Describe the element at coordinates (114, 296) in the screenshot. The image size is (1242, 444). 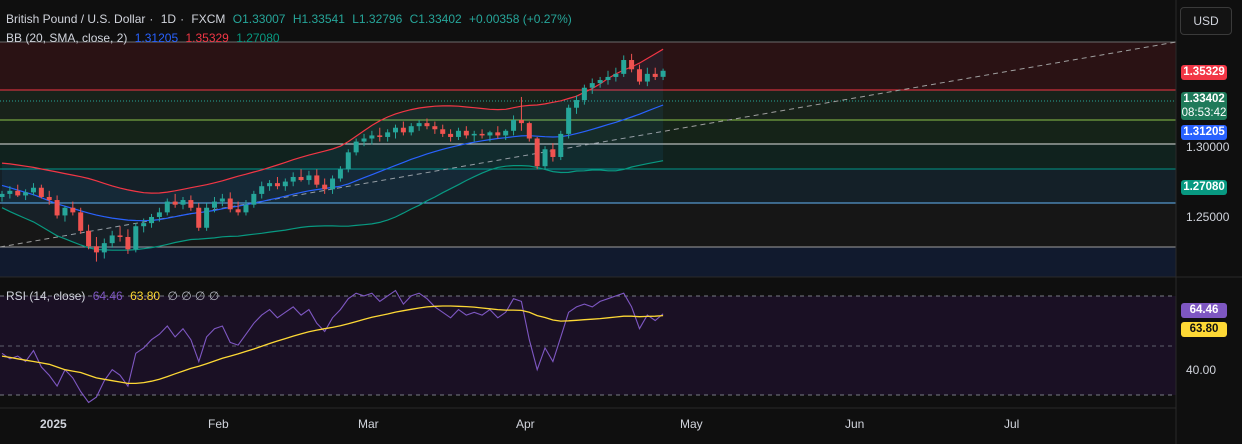
I see `rsi-legend: RSI (14, close) 64.46 63.80 ∅ ∅ ∅ ∅` at that location.